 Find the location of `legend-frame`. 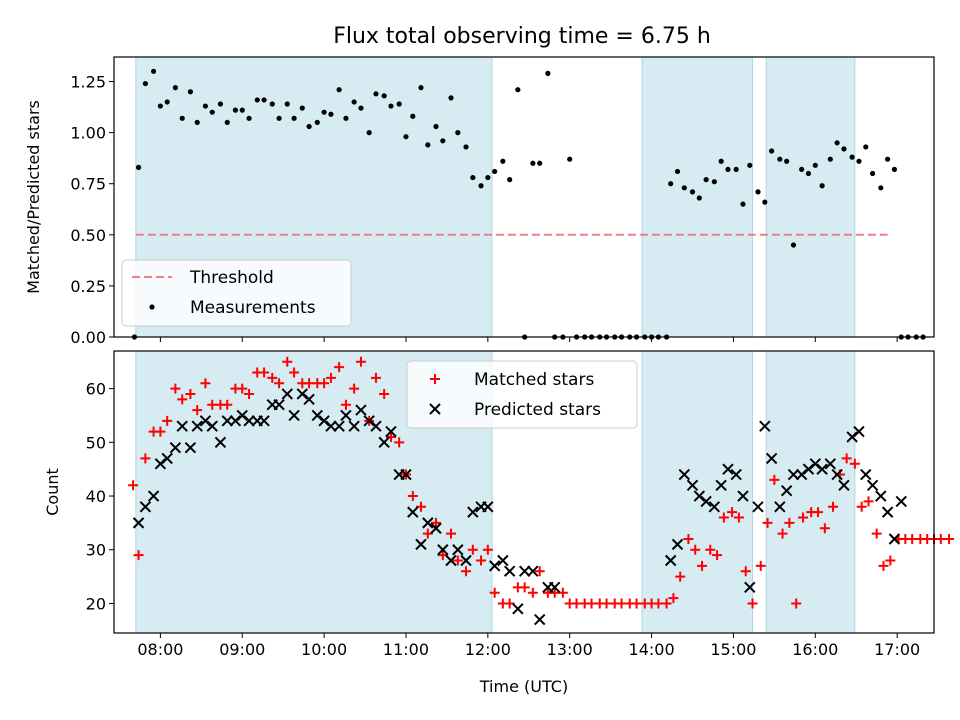

legend-frame is located at coordinates (522, 394).